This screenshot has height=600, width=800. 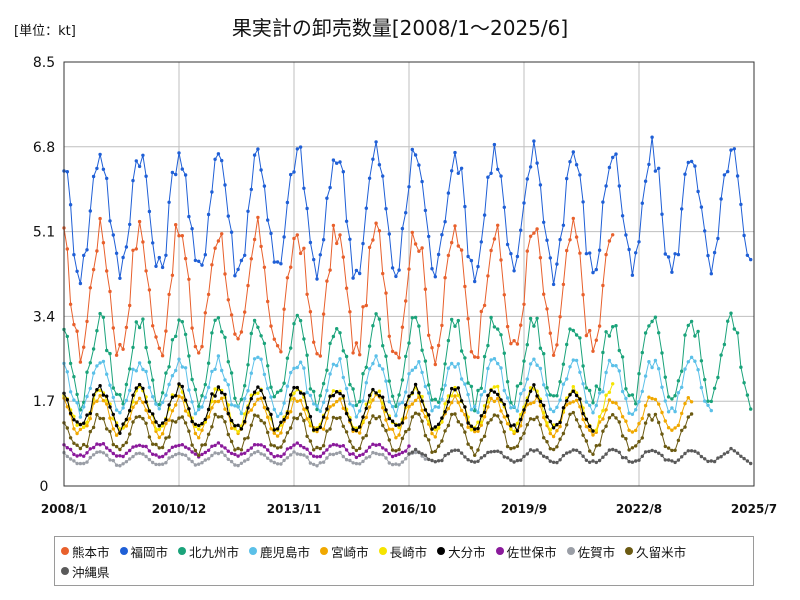 What do you see at coordinates (324, 551) in the screenshot?
I see `legend-marker` at bounding box center [324, 551].